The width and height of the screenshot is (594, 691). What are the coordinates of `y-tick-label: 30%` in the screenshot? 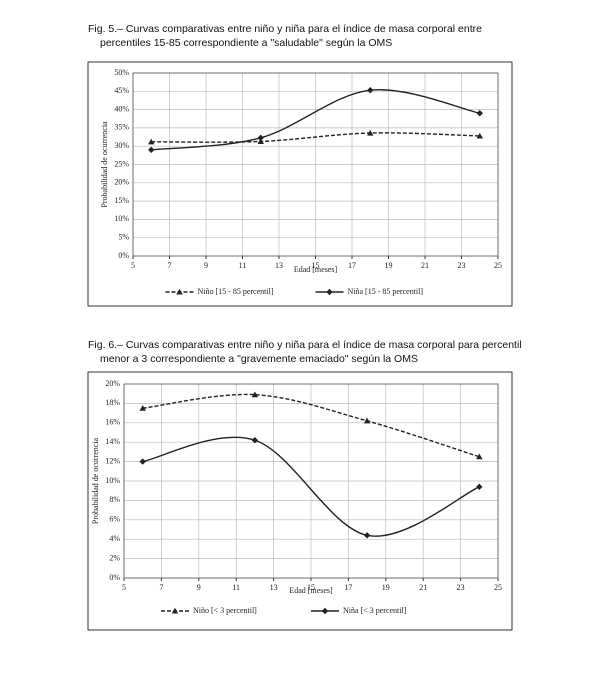 It's located at (121, 145).